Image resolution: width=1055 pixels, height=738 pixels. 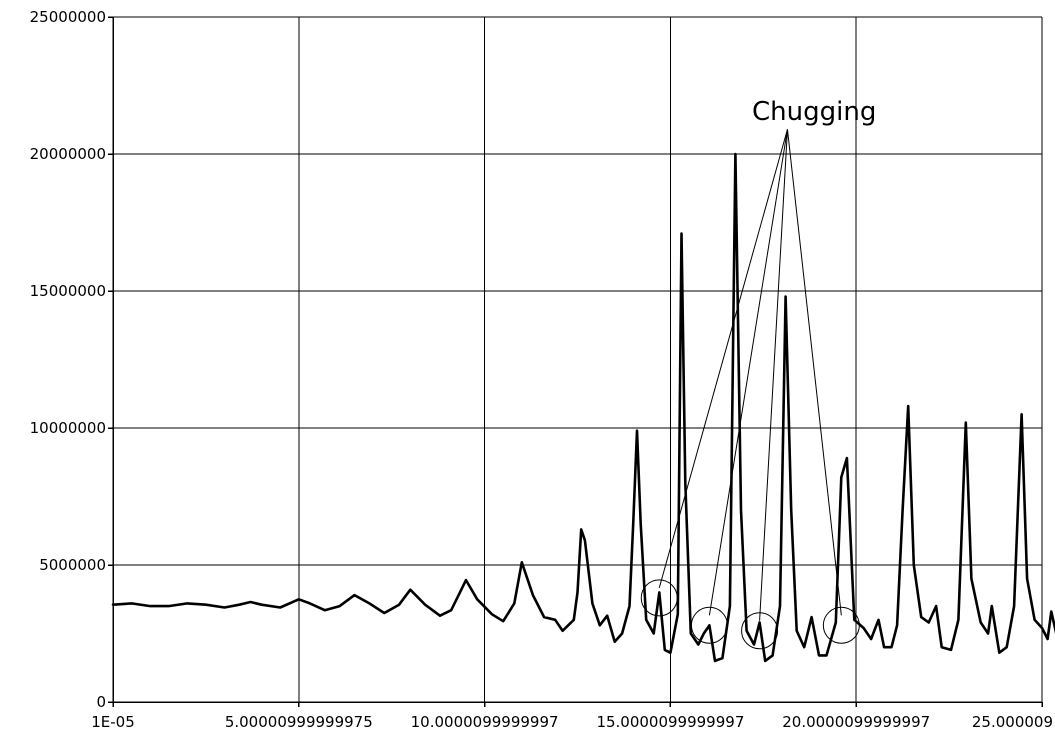 I want to click on y-tick-label: 5000000, so click(x=72, y=565).